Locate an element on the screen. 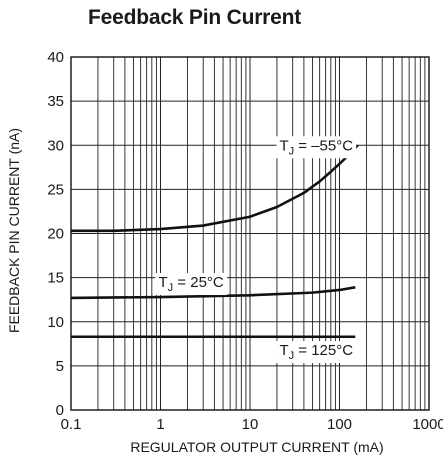 The image size is (443, 462). y-tick-label: 40 is located at coordinates (55, 57).